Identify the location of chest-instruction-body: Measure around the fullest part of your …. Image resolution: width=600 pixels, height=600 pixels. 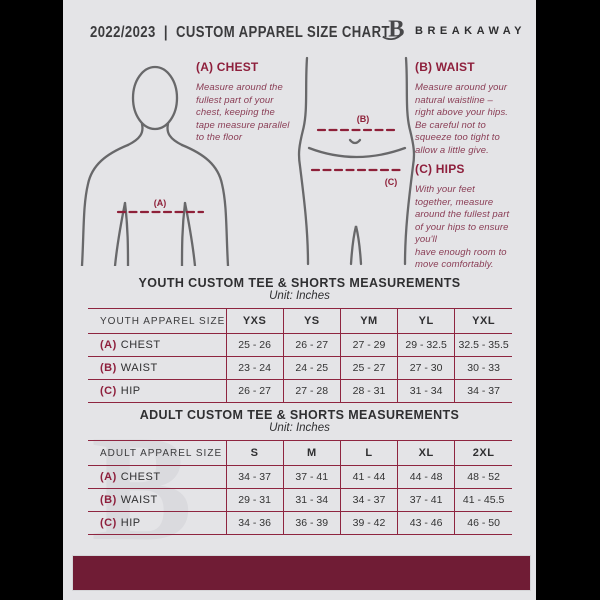
(243, 113).